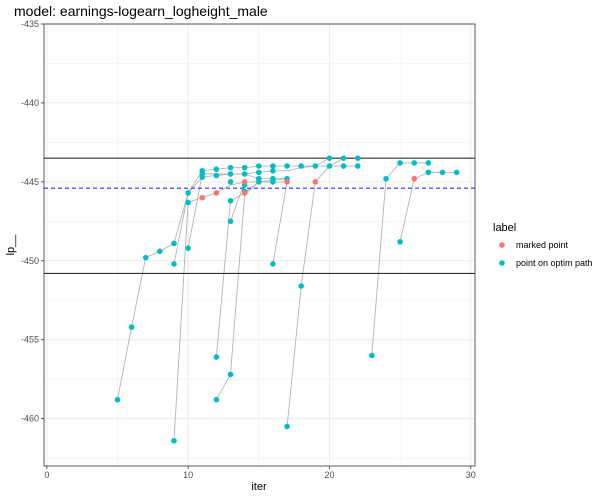 The width and height of the screenshot is (600, 500). Describe the element at coordinates (141, 11) in the screenshot. I see `chart-title: model: earnings-logearn_logheight_male` at that location.